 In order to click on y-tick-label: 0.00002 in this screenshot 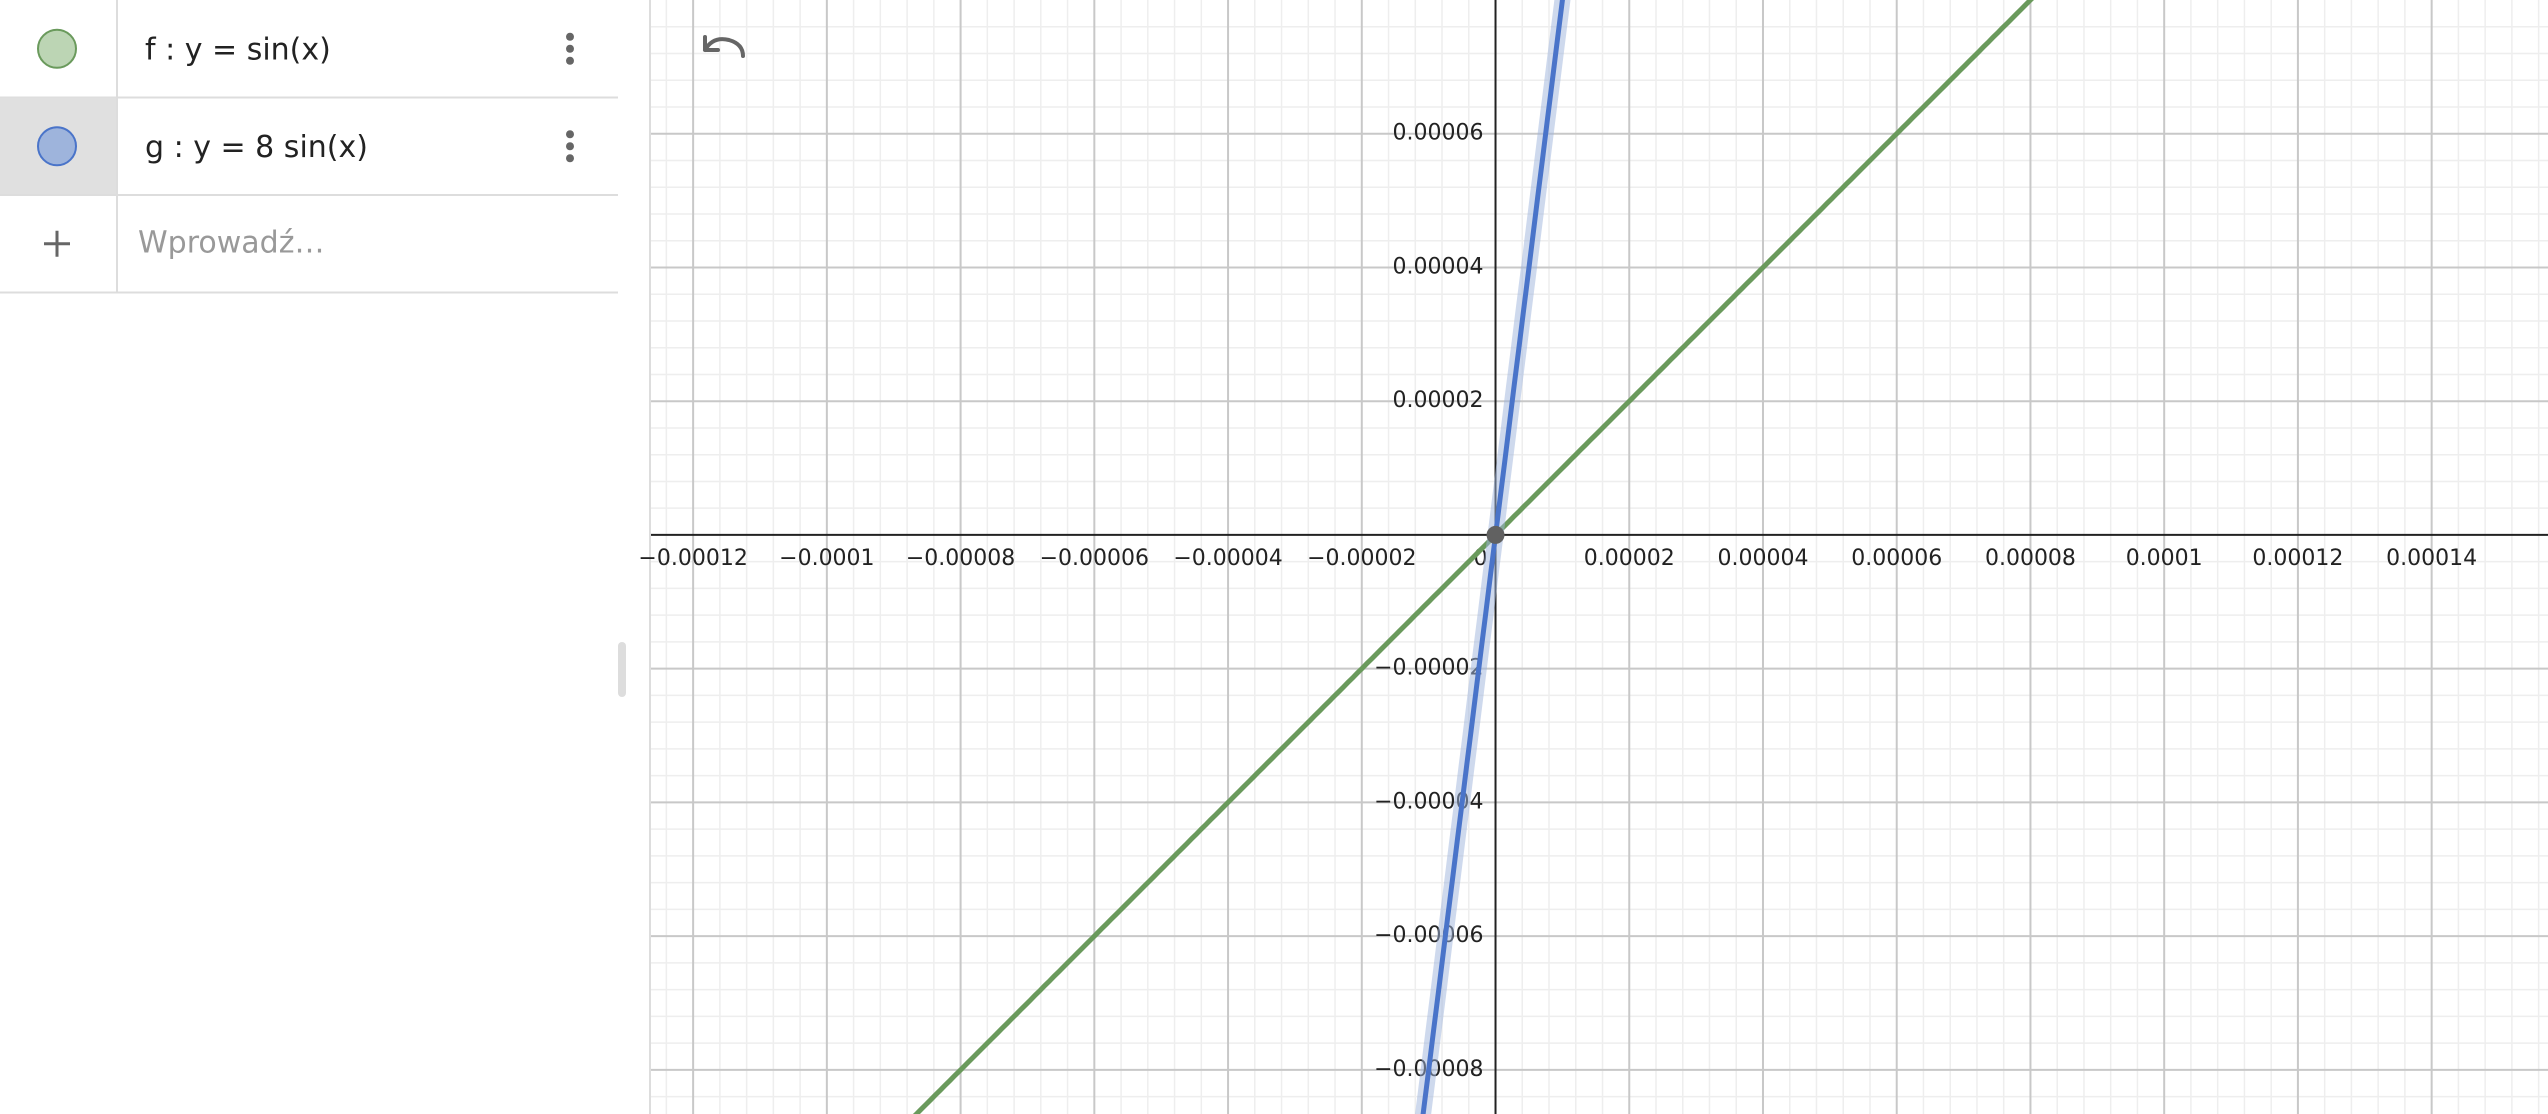, I will do `click(1438, 400)`.